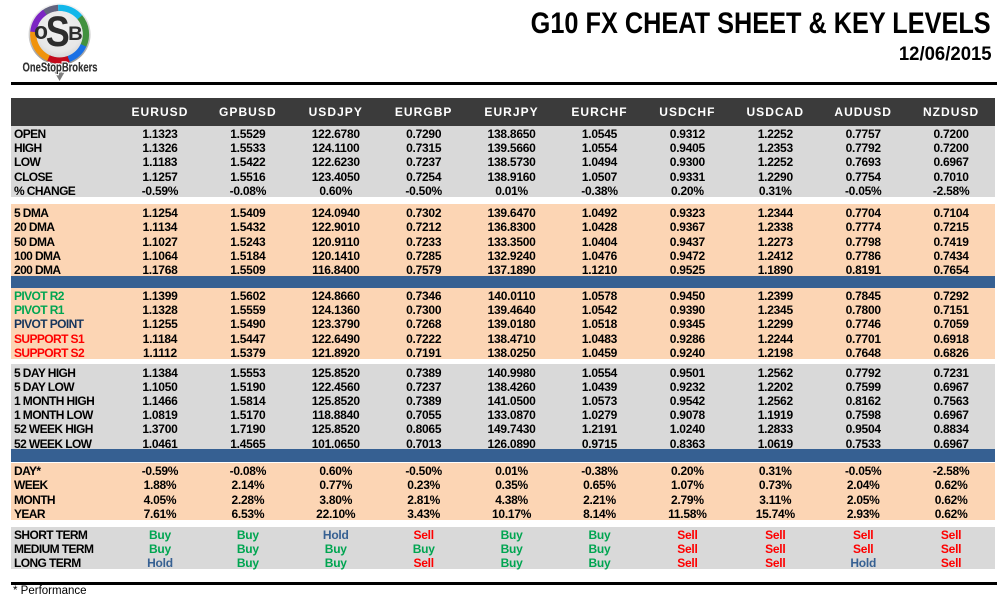  I want to click on svg-text: OneStopBrokers, so click(60, 67).